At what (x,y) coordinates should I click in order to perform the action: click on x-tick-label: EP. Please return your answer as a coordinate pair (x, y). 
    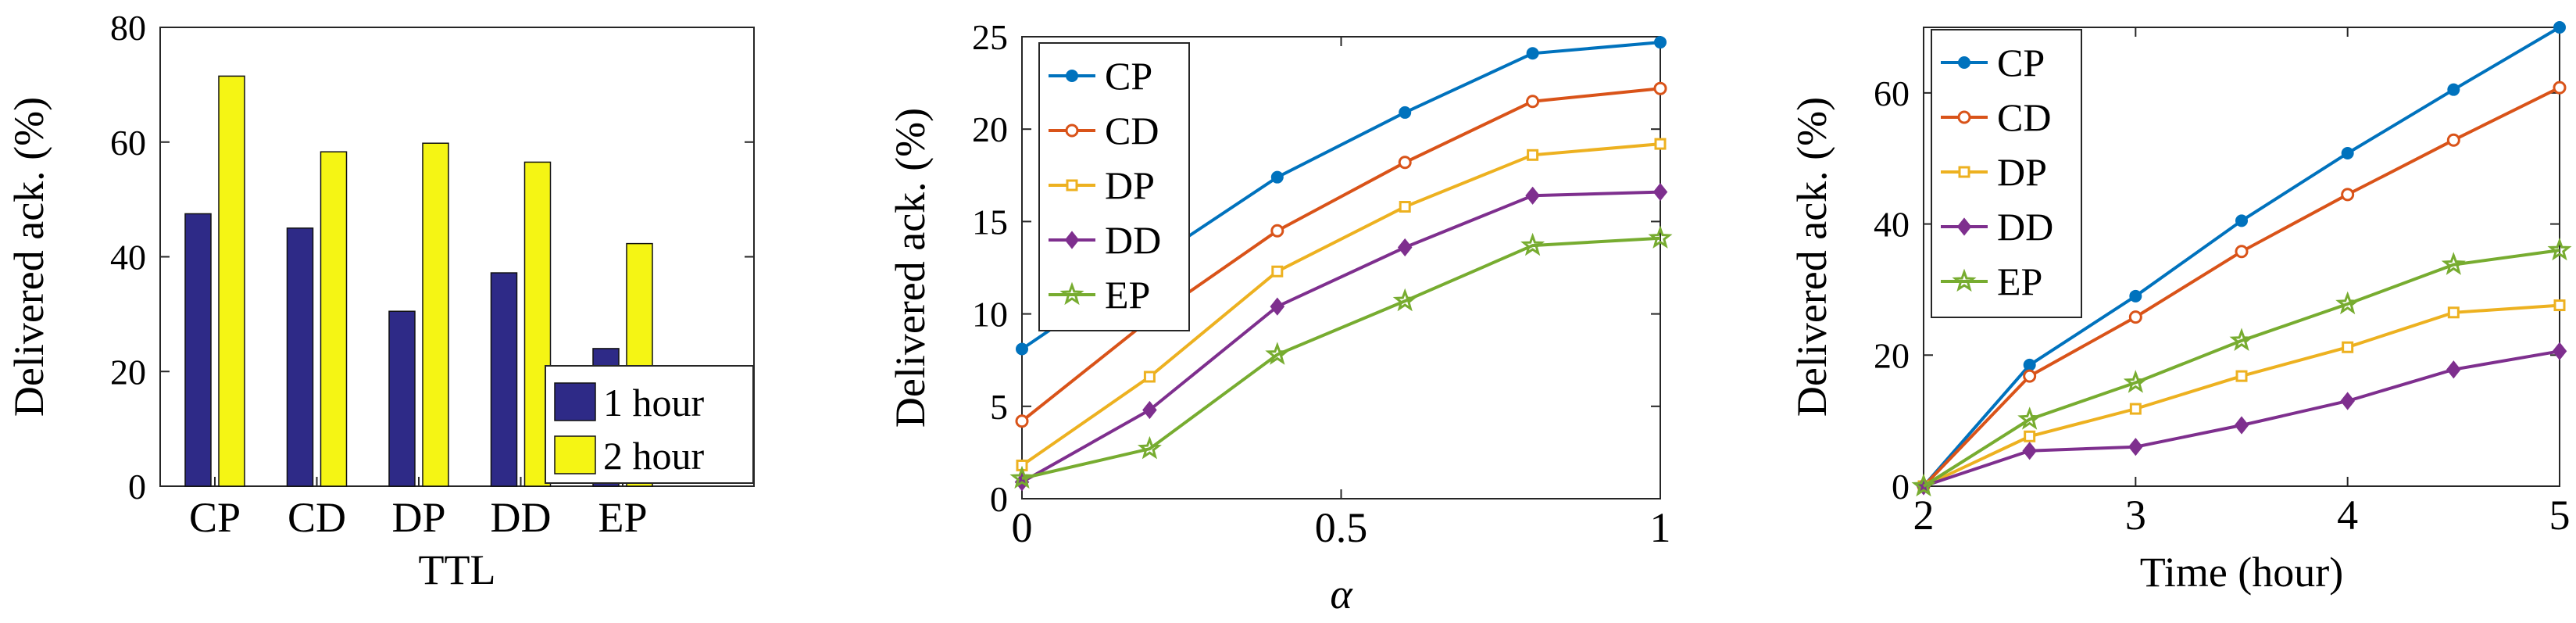
    Looking at the image, I should click on (622, 517).